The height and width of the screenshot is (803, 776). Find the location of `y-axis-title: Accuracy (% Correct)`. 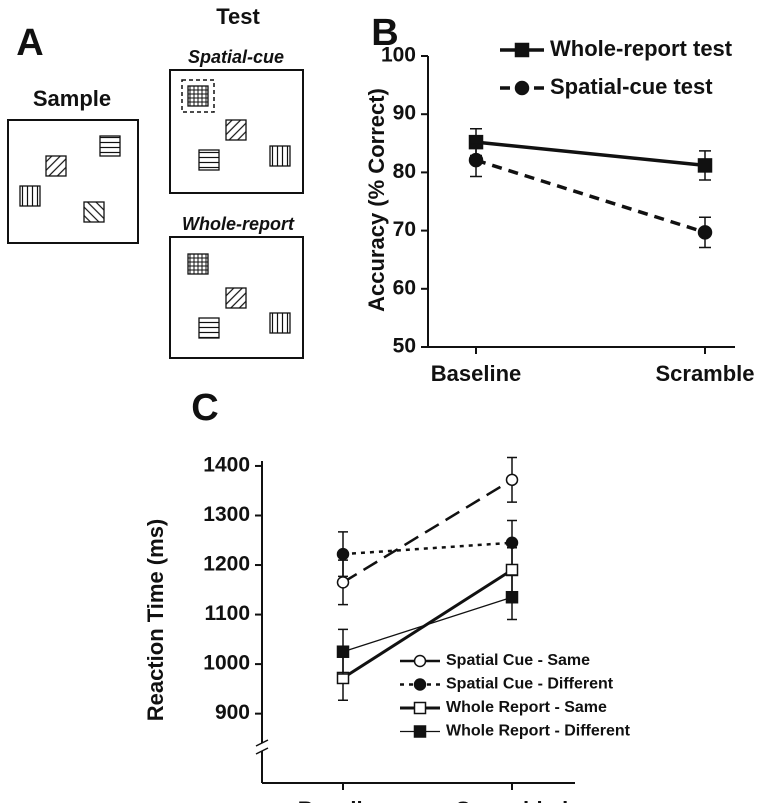

y-axis-title: Accuracy (% Correct) is located at coordinates (376, 200).